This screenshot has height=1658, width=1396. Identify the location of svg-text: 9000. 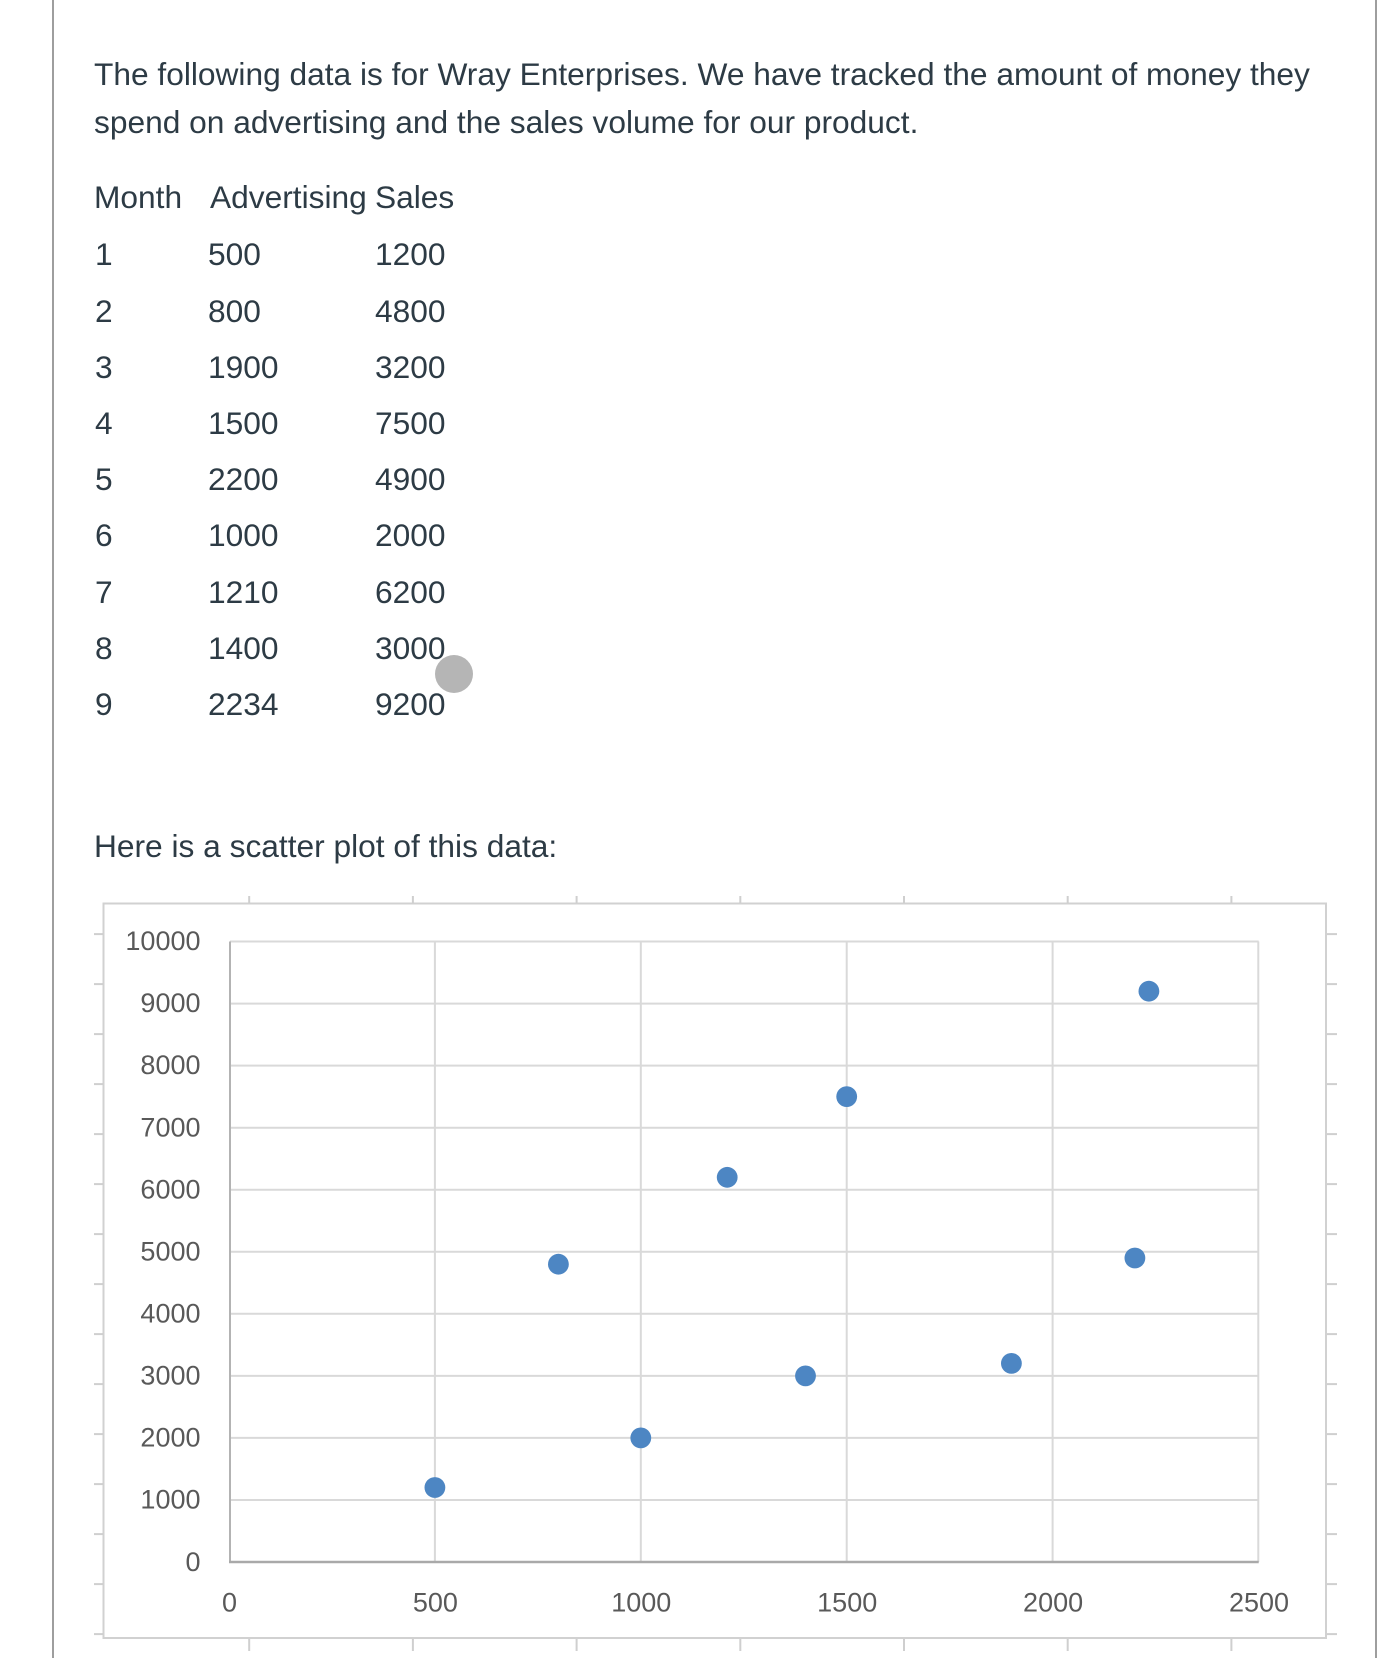
(170, 1003).